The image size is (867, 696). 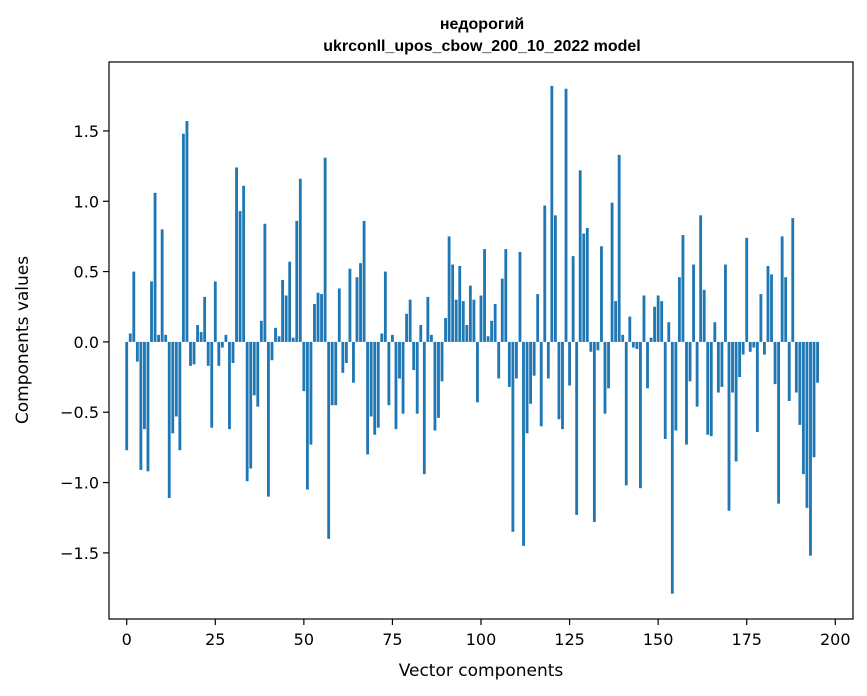 I want to click on x-tick-label: 100, so click(x=481, y=639).